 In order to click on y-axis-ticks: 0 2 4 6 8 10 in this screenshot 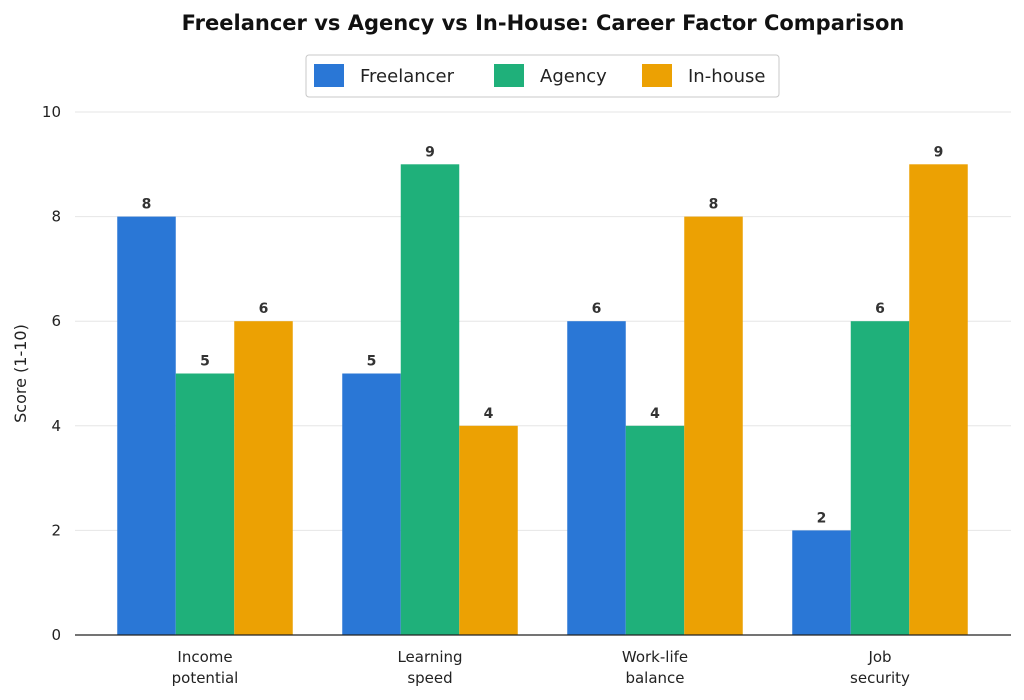, I will do `click(51, 373)`.